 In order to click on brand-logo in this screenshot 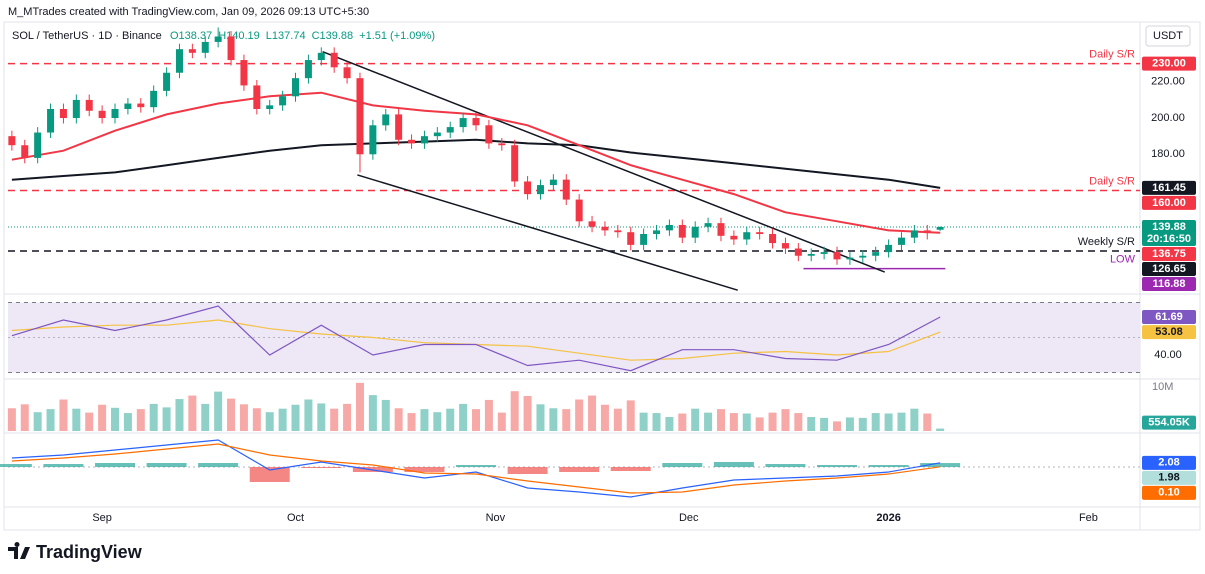, I will do `click(19, 550)`.